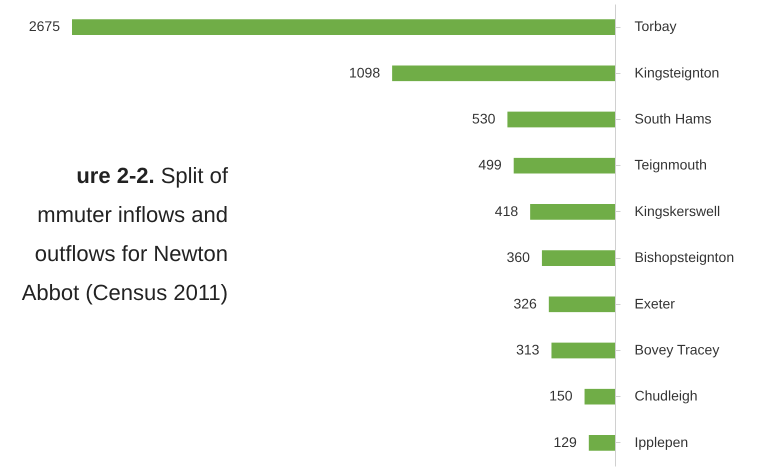 This screenshot has width=767, height=475. What do you see at coordinates (670, 164) in the screenshot?
I see `y-tick-label: Teignmouth` at bounding box center [670, 164].